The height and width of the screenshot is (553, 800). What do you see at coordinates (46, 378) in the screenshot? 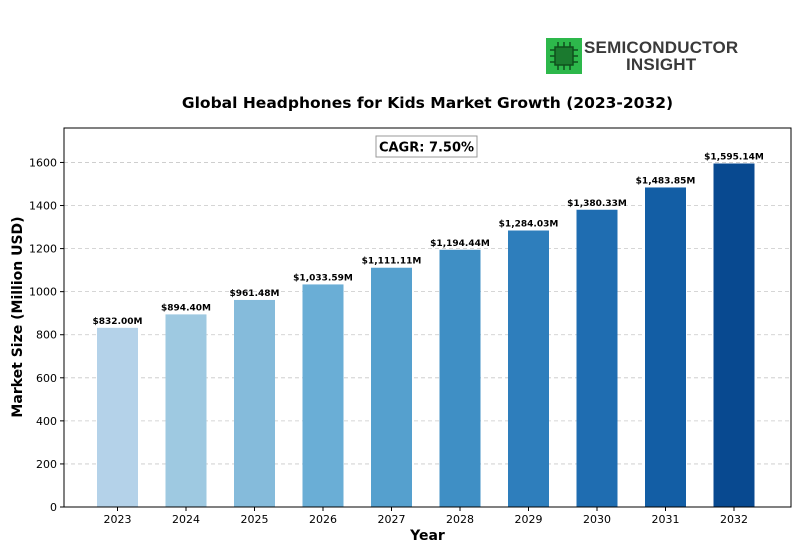
I see `y-tick-label: 600` at bounding box center [46, 378].